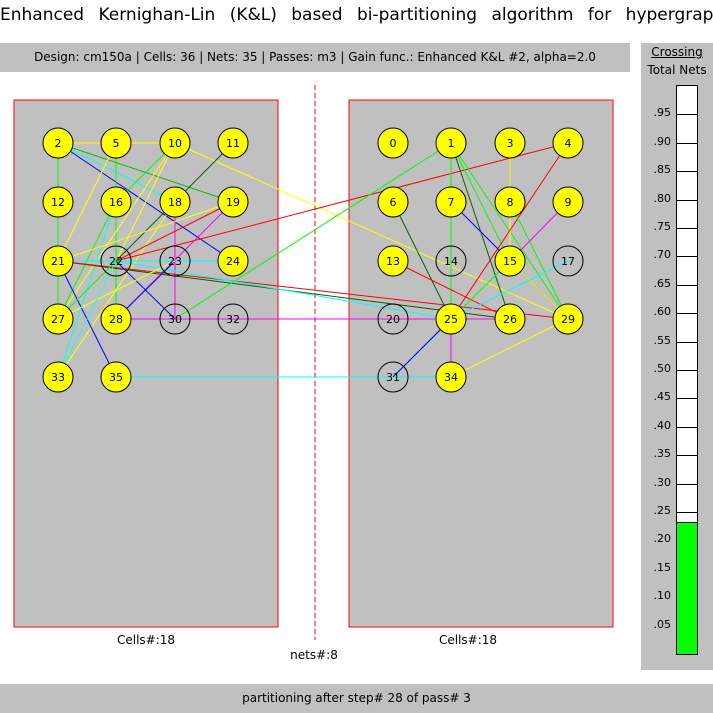 The image size is (713, 713). I want to click on meter-subtitle: Total Nets, so click(677, 70).